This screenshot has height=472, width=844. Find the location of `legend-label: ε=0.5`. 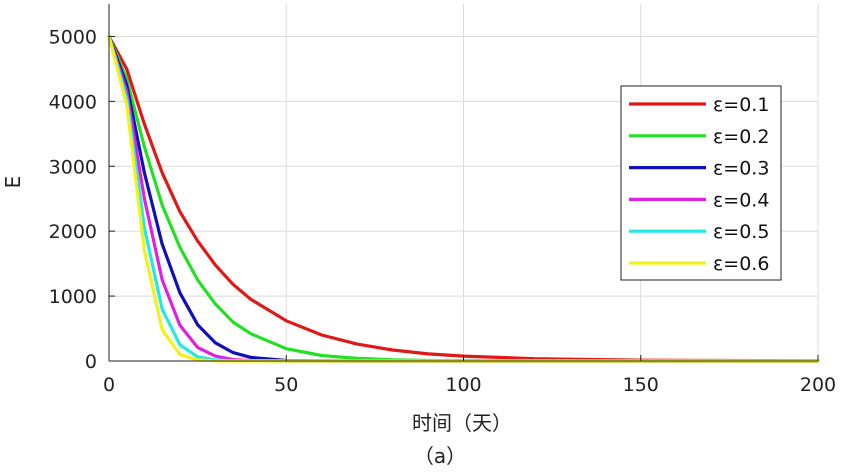

legend-label: ε=0.5 is located at coordinates (741, 232).